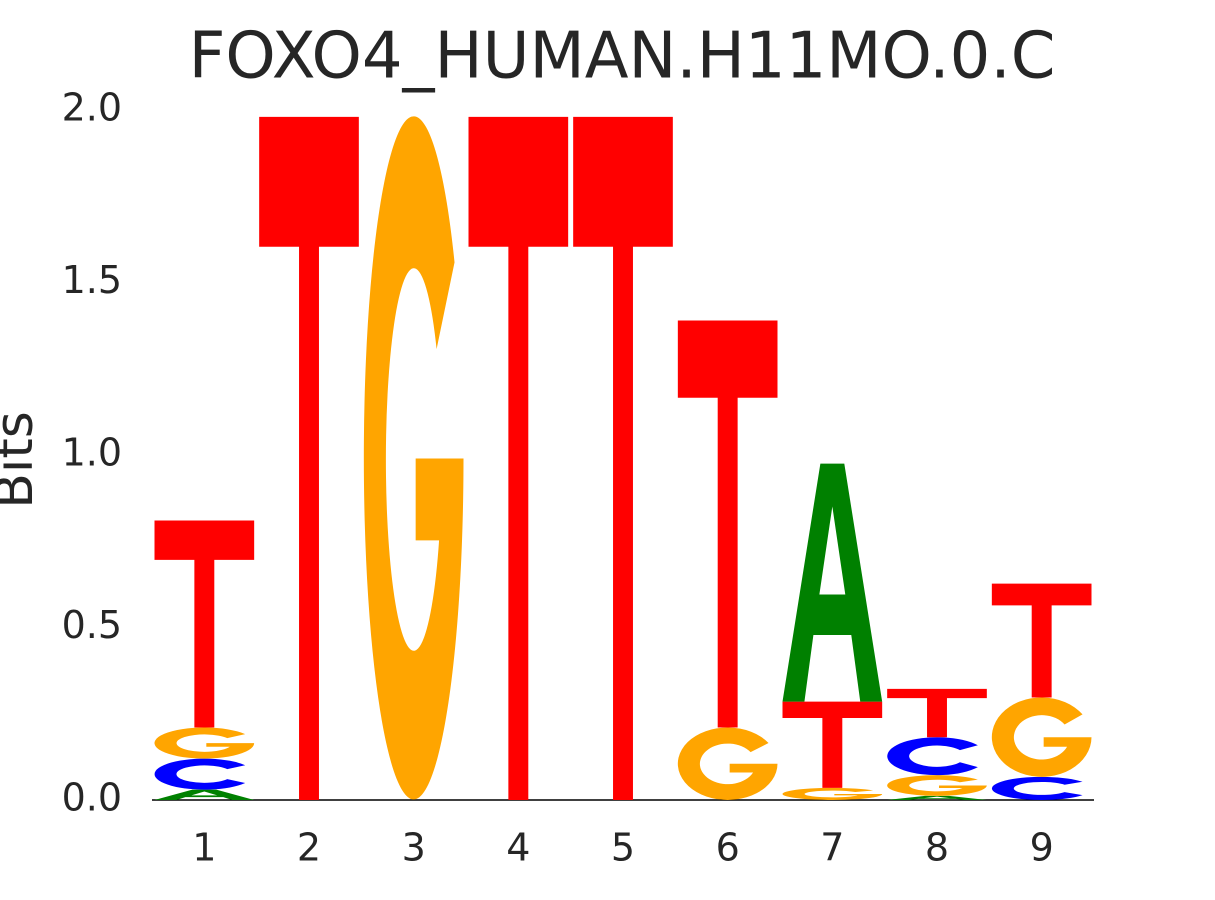 The width and height of the screenshot is (1215, 900). I want to click on x-tick-label: 7, so click(832, 848).